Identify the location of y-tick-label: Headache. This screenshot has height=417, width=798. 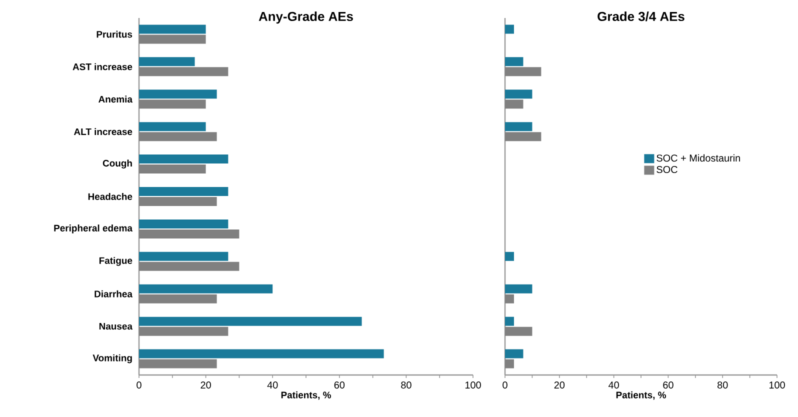
(110, 196).